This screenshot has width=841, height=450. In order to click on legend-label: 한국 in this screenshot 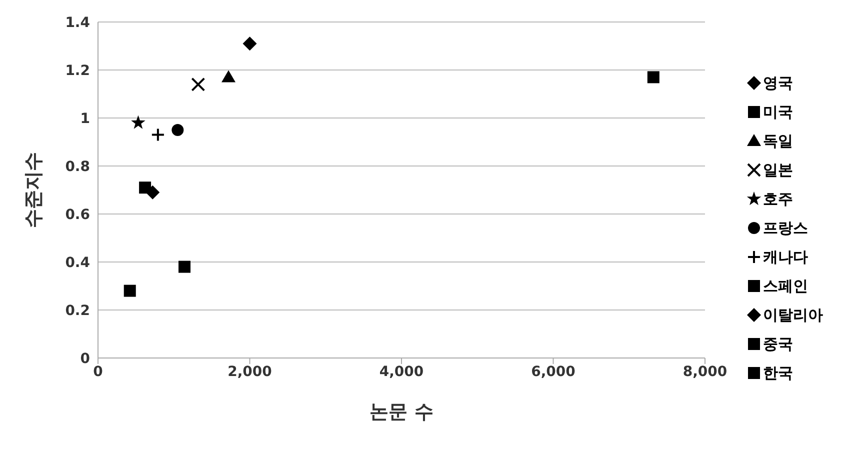, I will do `click(778, 373)`.